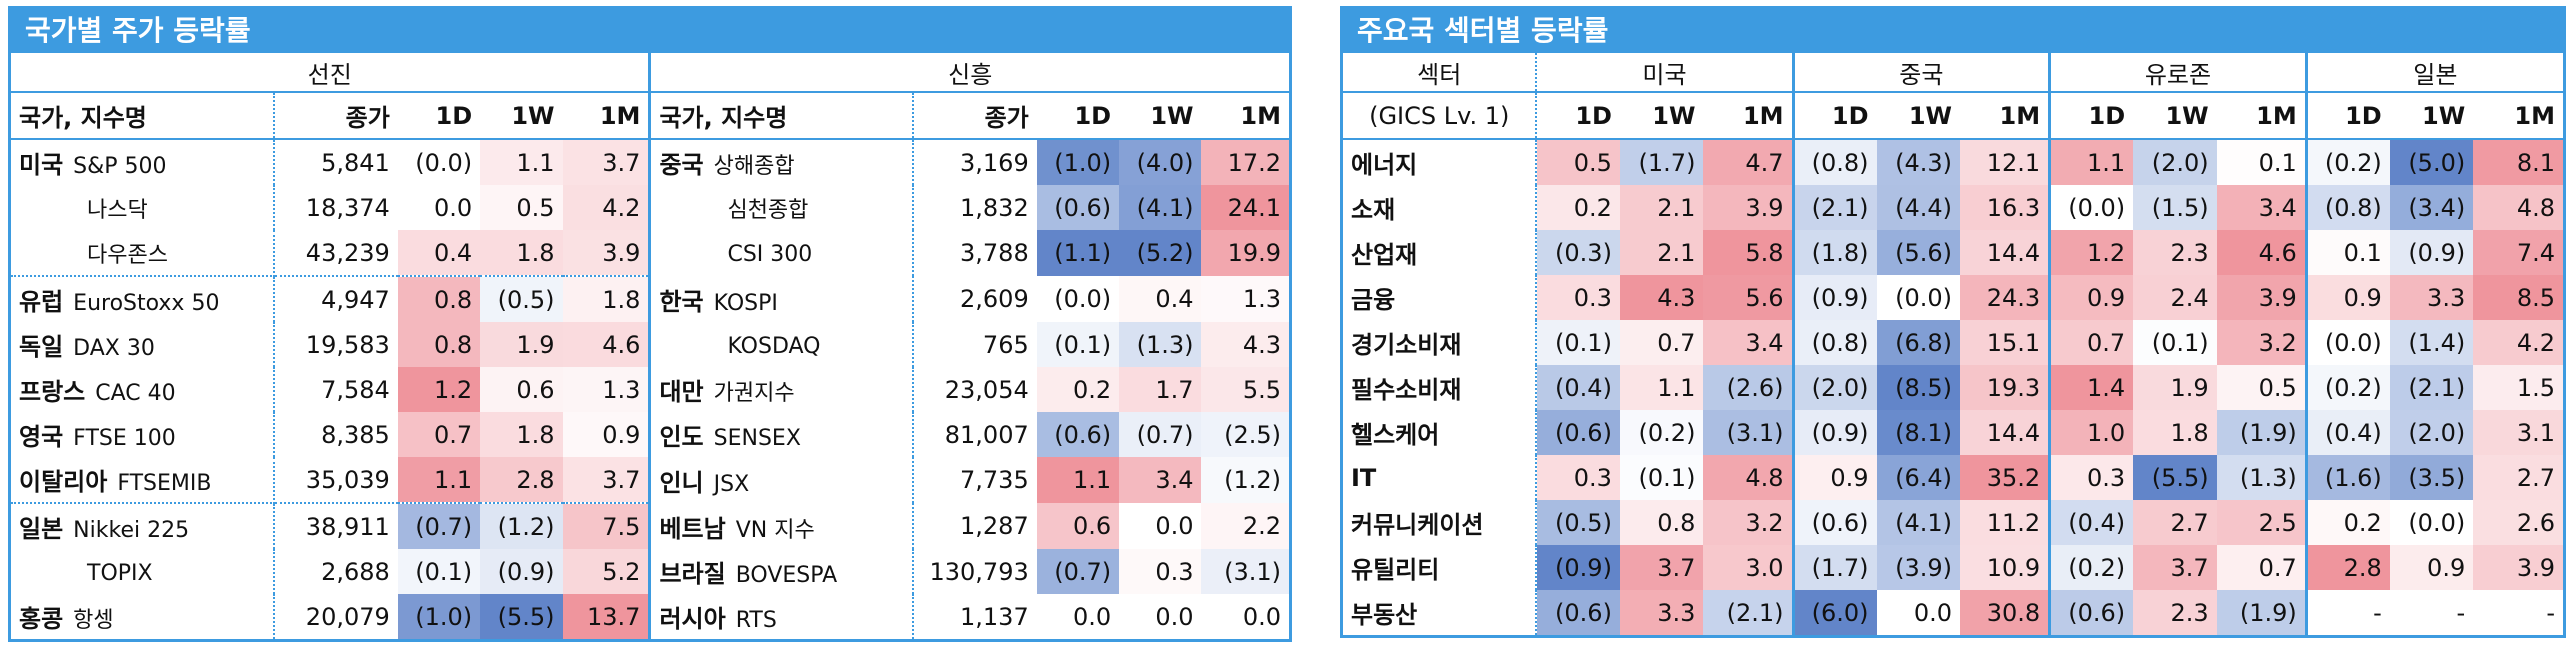  What do you see at coordinates (2006, 612) in the screenshot?
I see `change-value: 30.8` at bounding box center [2006, 612].